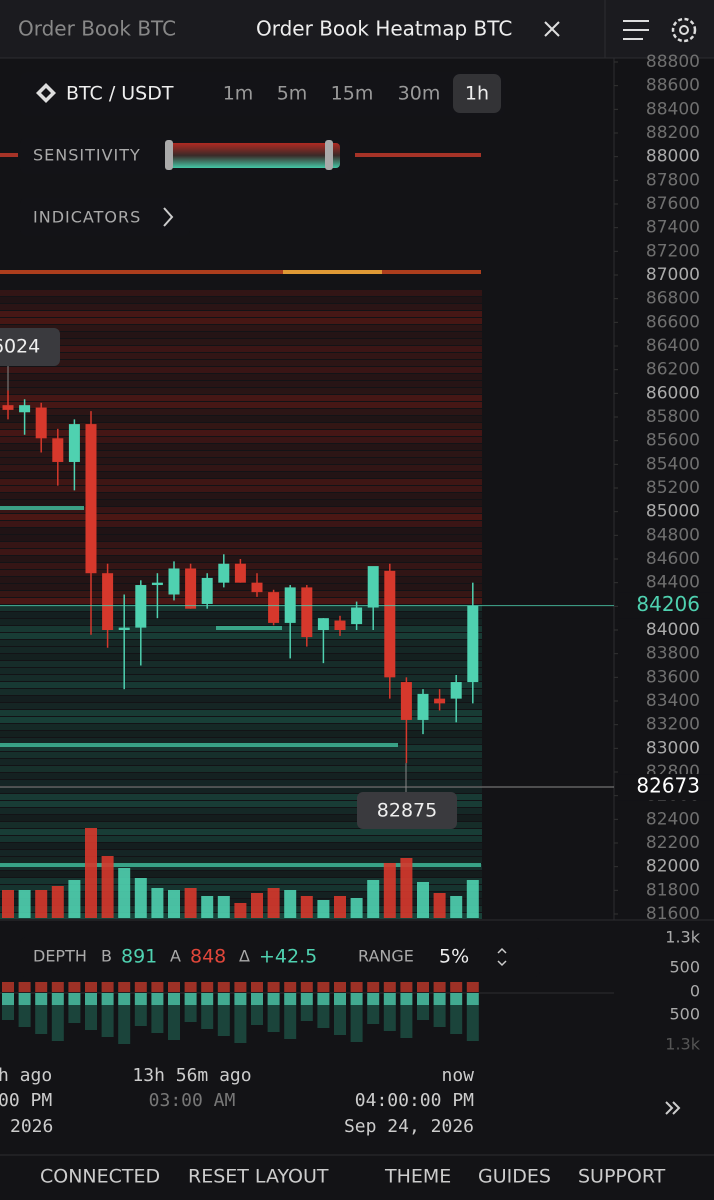 Image resolution: width=714 pixels, height=1200 pixels. I want to click on footer-link: THEME, so click(417, 1177).